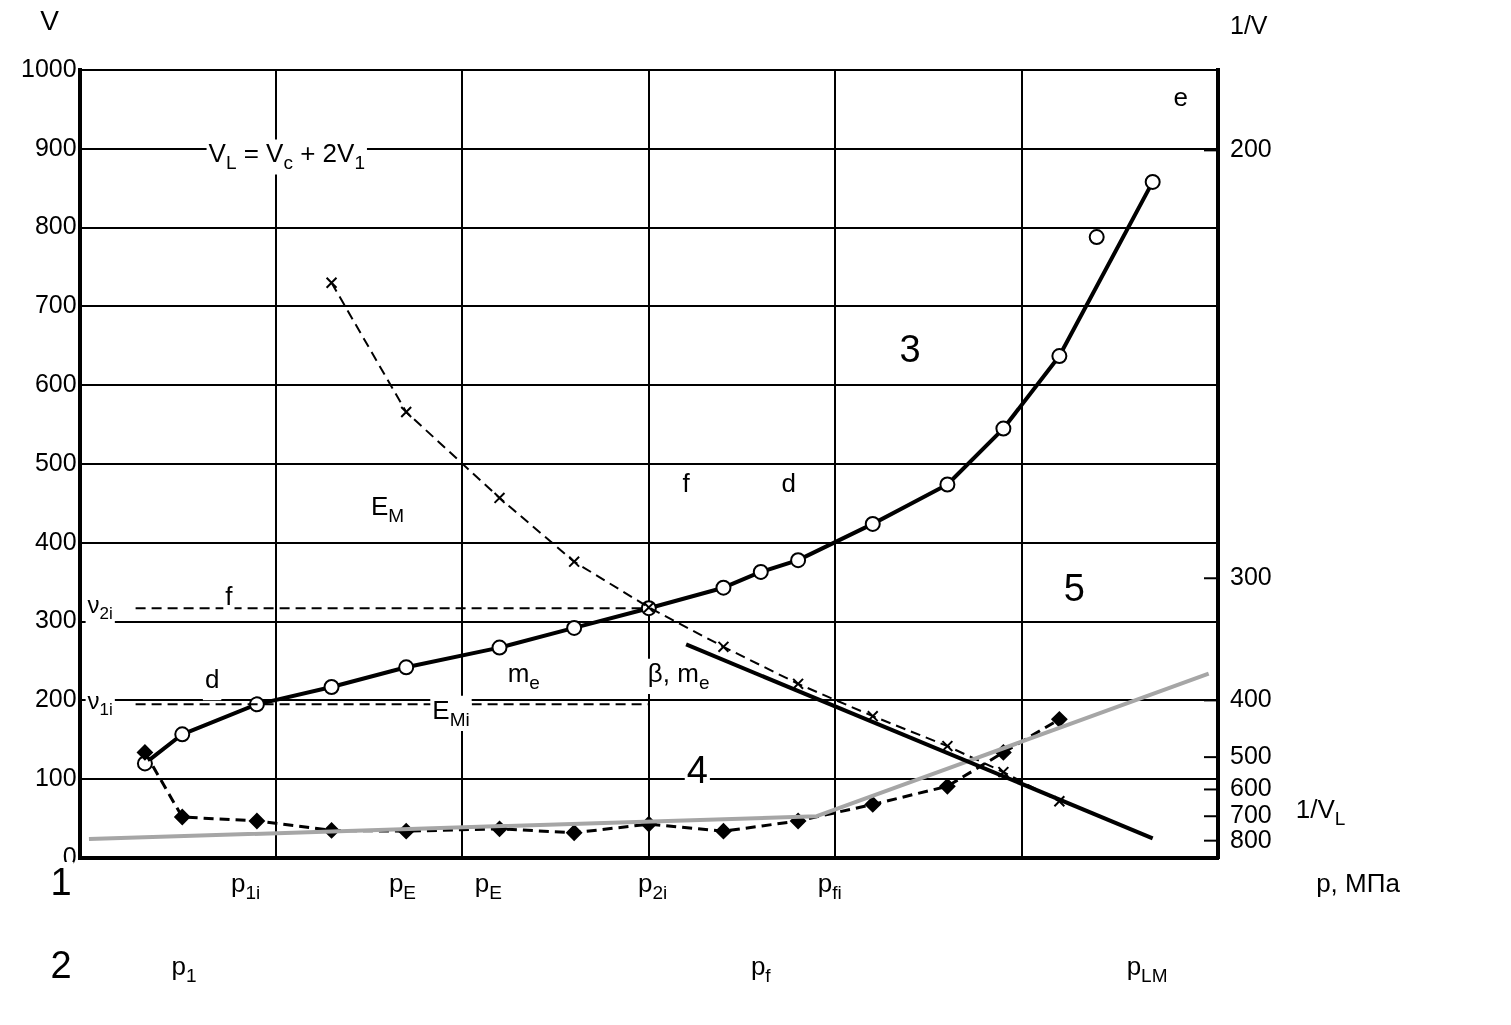 The image size is (1511, 1025). What do you see at coordinates (55, 777) in the screenshot?
I see `y-tick-label: 100` at bounding box center [55, 777].